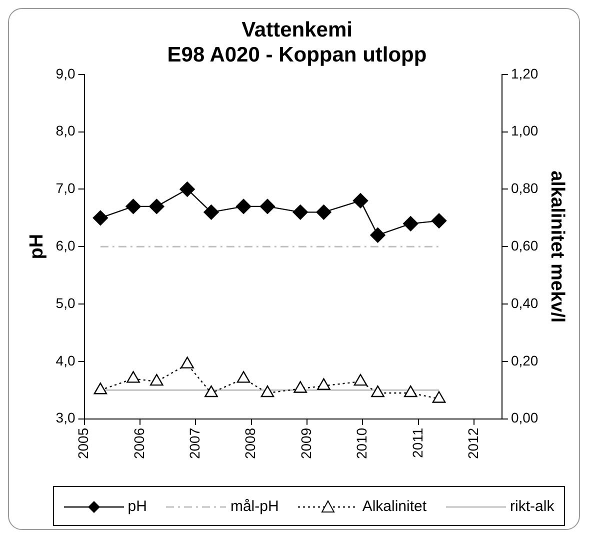  Describe the element at coordinates (362, 444) in the screenshot. I see `x-tick-label: 2010` at that location.